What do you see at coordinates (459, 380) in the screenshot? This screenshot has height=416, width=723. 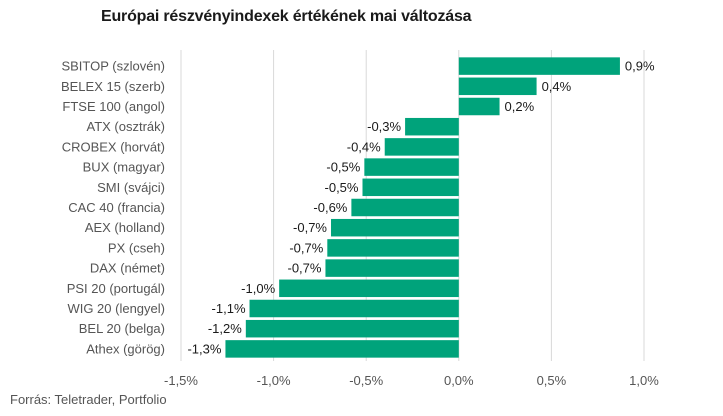 I see `x-tick-label: 0,0%` at bounding box center [459, 380].